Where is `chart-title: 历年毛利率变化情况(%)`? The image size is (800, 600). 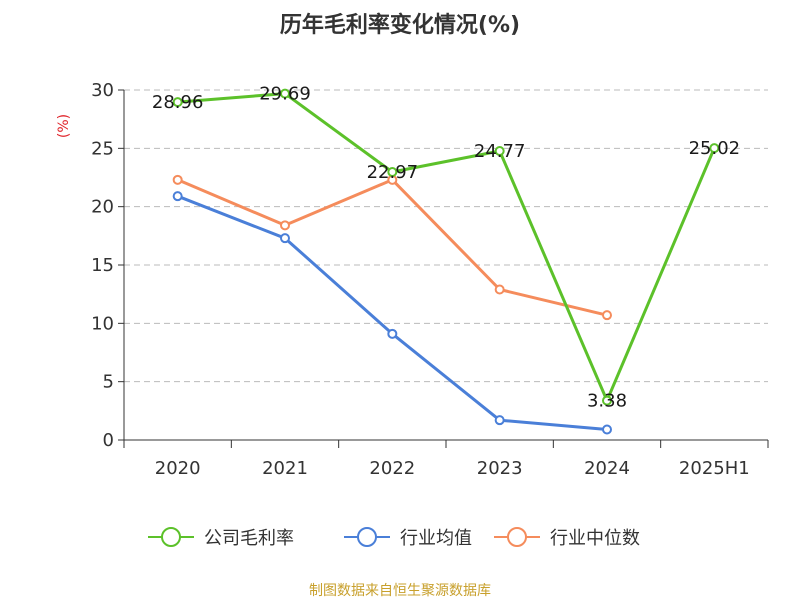 chart-title: 历年毛利率变化情况(%) is located at coordinates (400, 25).